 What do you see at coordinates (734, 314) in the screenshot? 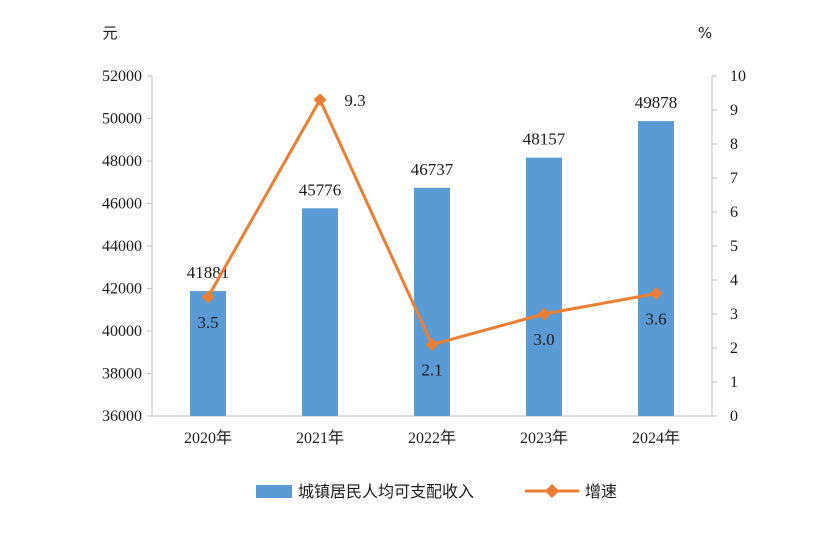
I see `right-tick-label: 3` at bounding box center [734, 314].